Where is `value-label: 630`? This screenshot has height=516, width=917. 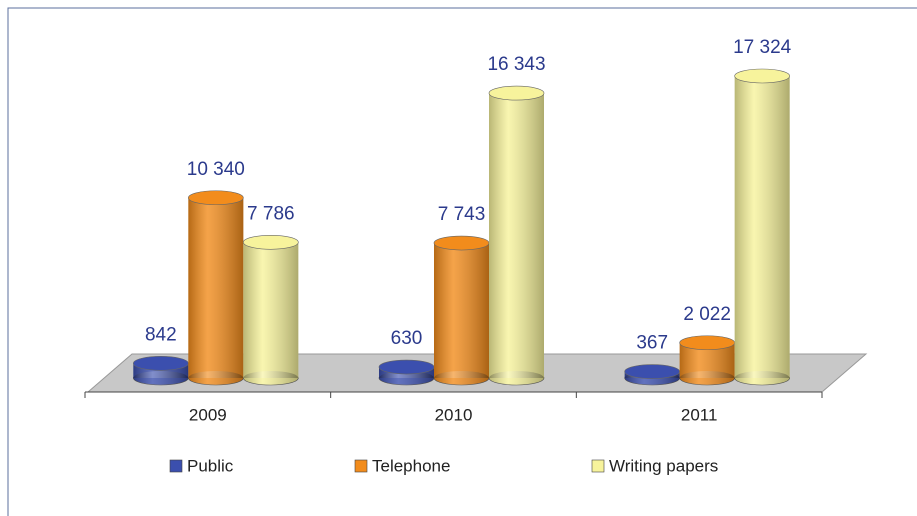
value-label: 630 is located at coordinates (407, 338).